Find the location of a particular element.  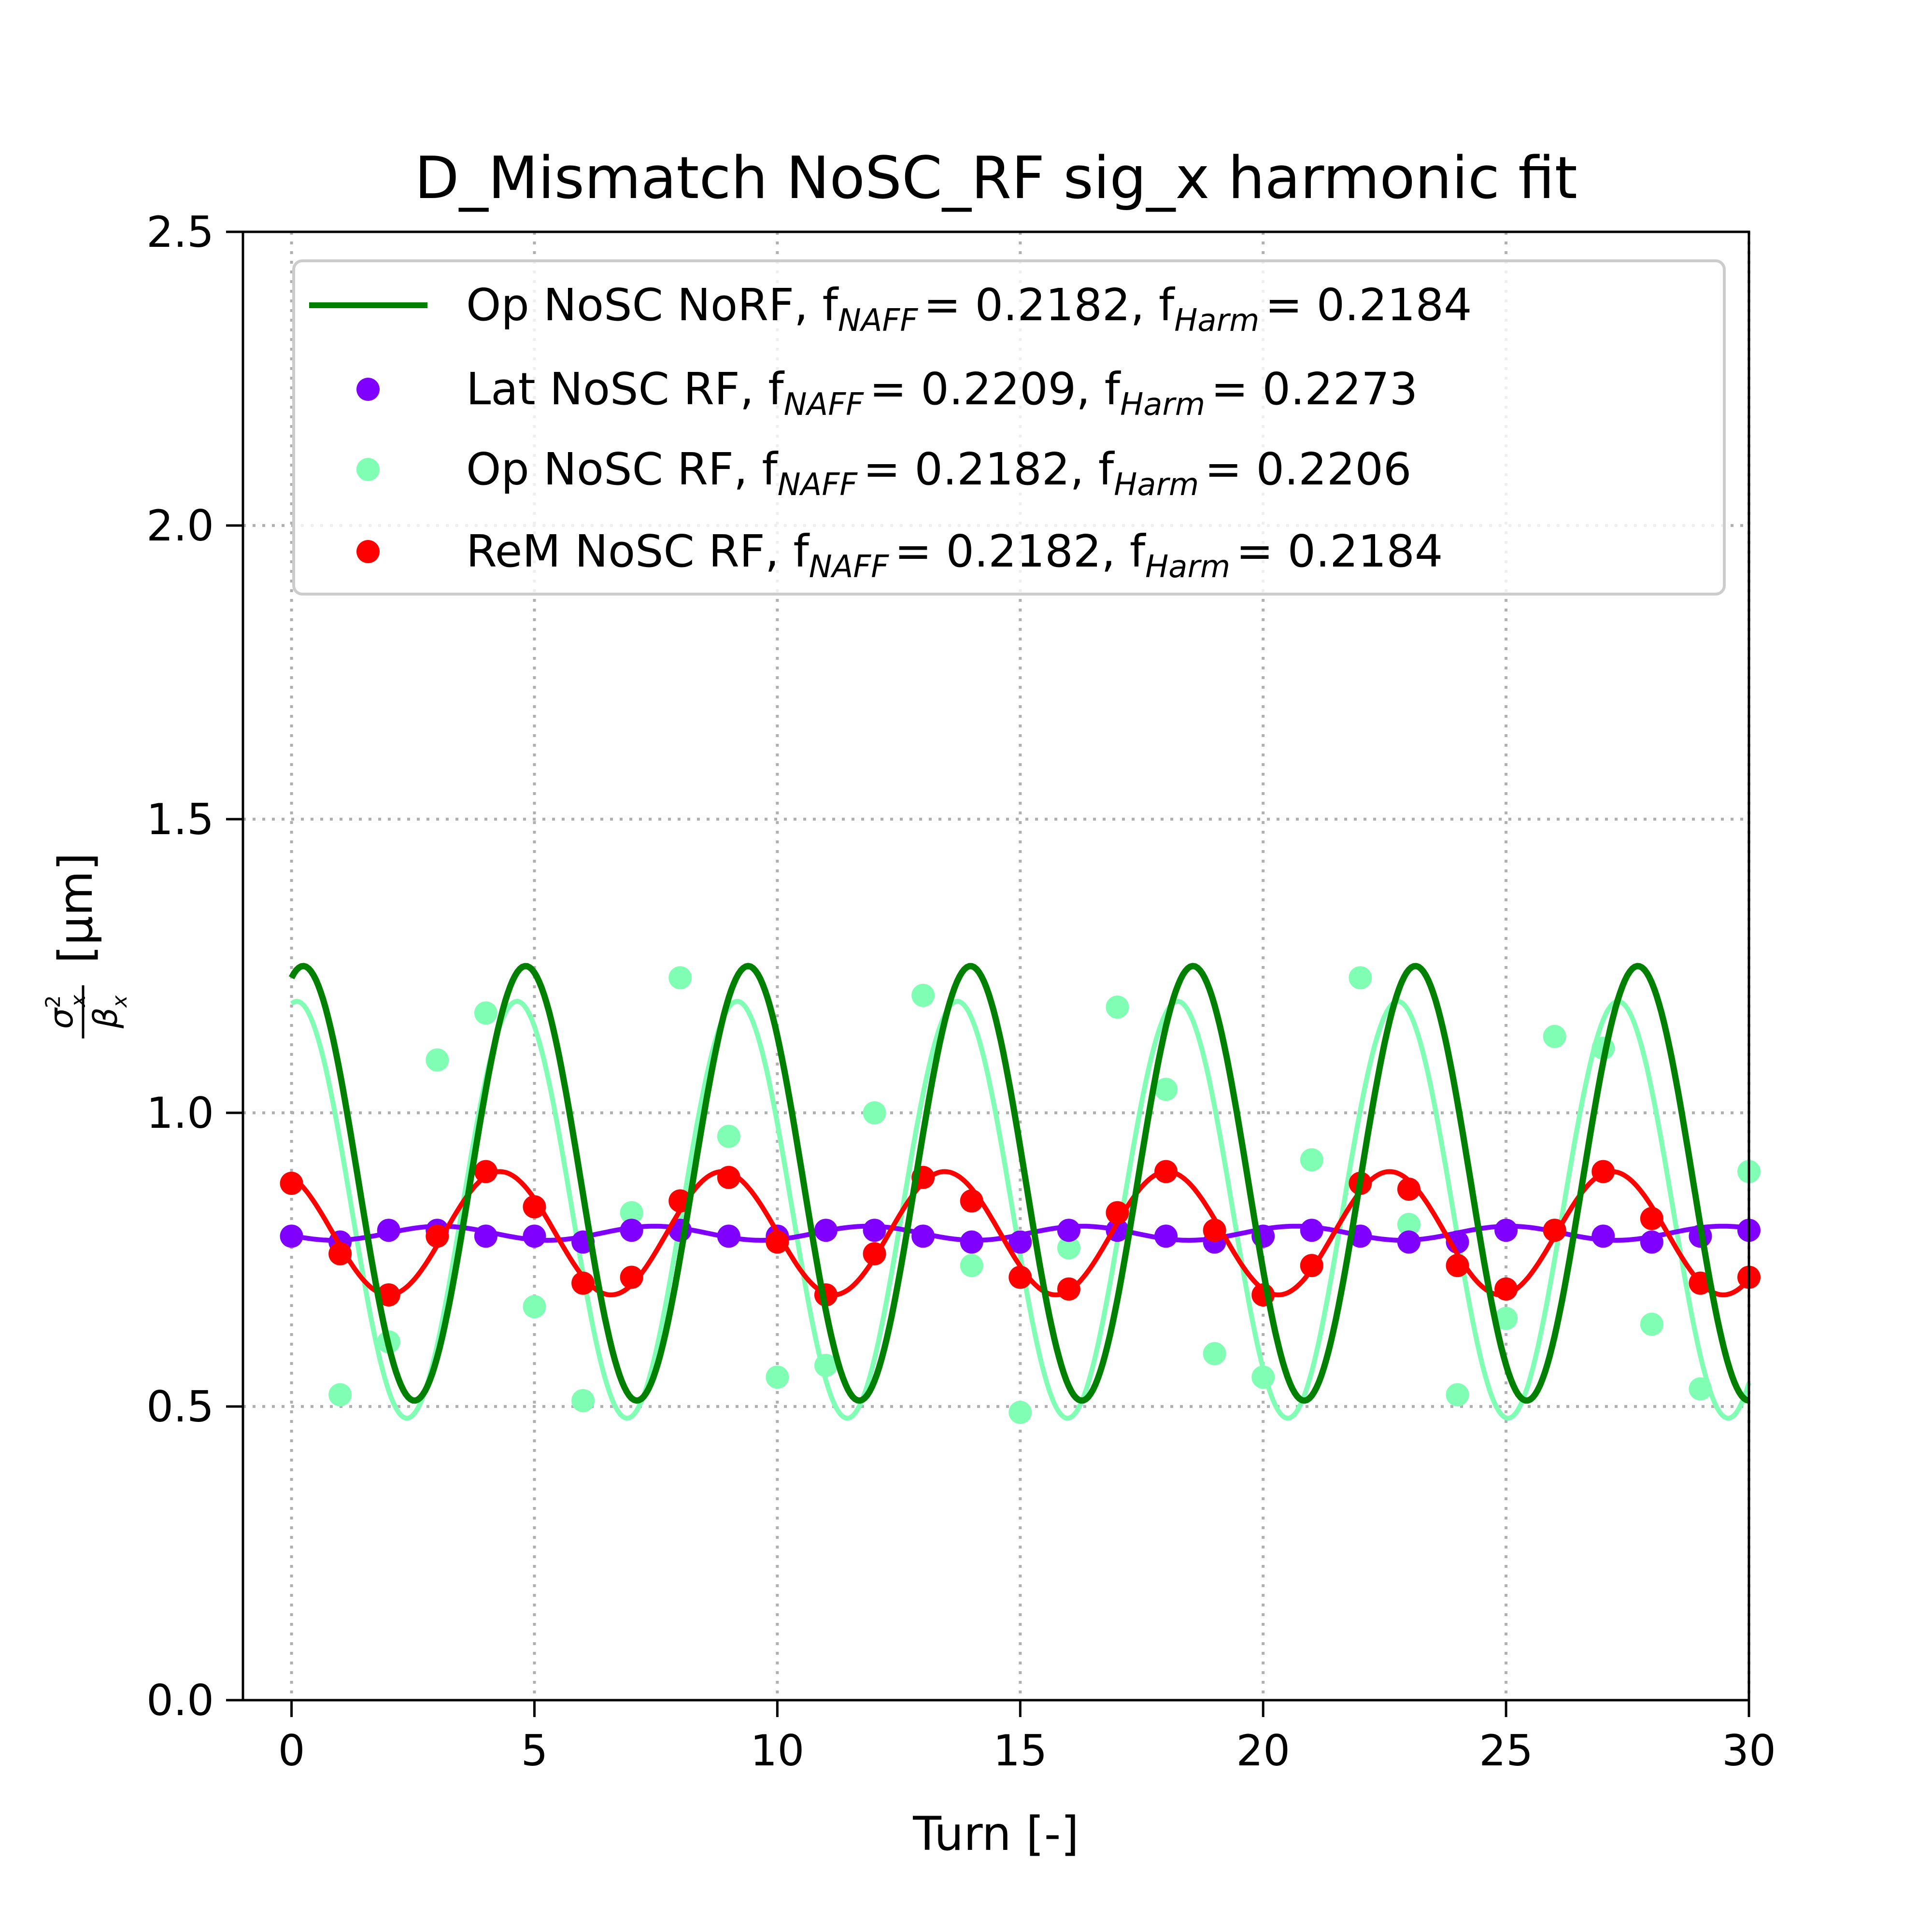

x-tick-label: 5 is located at coordinates (534, 1751).